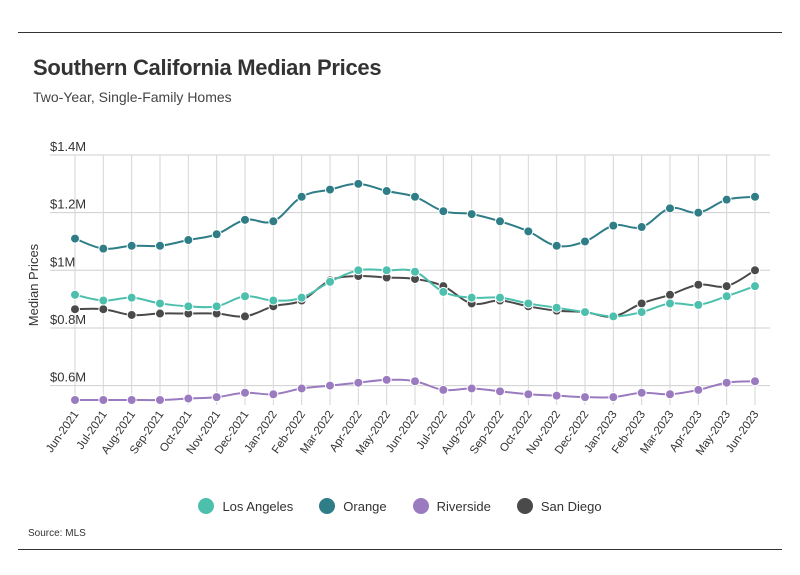 Image resolution: width=800 pixels, height=575 pixels. Describe the element at coordinates (415, 389) in the screenshot. I see `series-riverside` at that location.